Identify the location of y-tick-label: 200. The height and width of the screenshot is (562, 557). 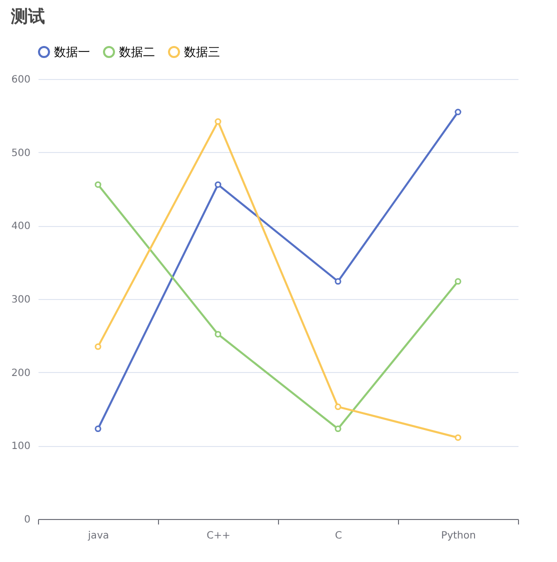
(20, 373).